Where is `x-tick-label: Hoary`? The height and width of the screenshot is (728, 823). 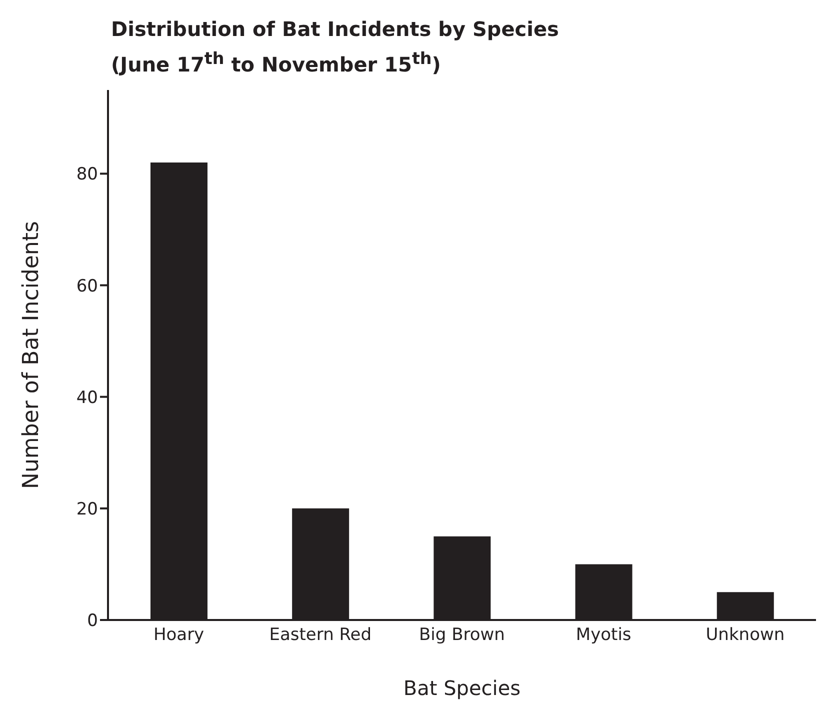 x-tick-label: Hoary is located at coordinates (178, 634).